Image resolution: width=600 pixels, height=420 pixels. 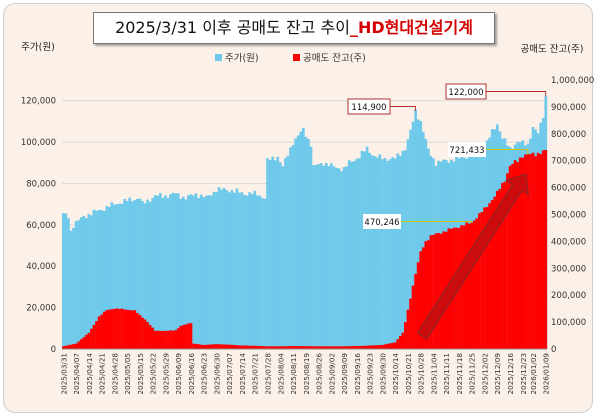 What do you see at coordinates (63, 373) in the screenshot?
I see `x-tick-label: 2025/03/31` at bounding box center [63, 373].